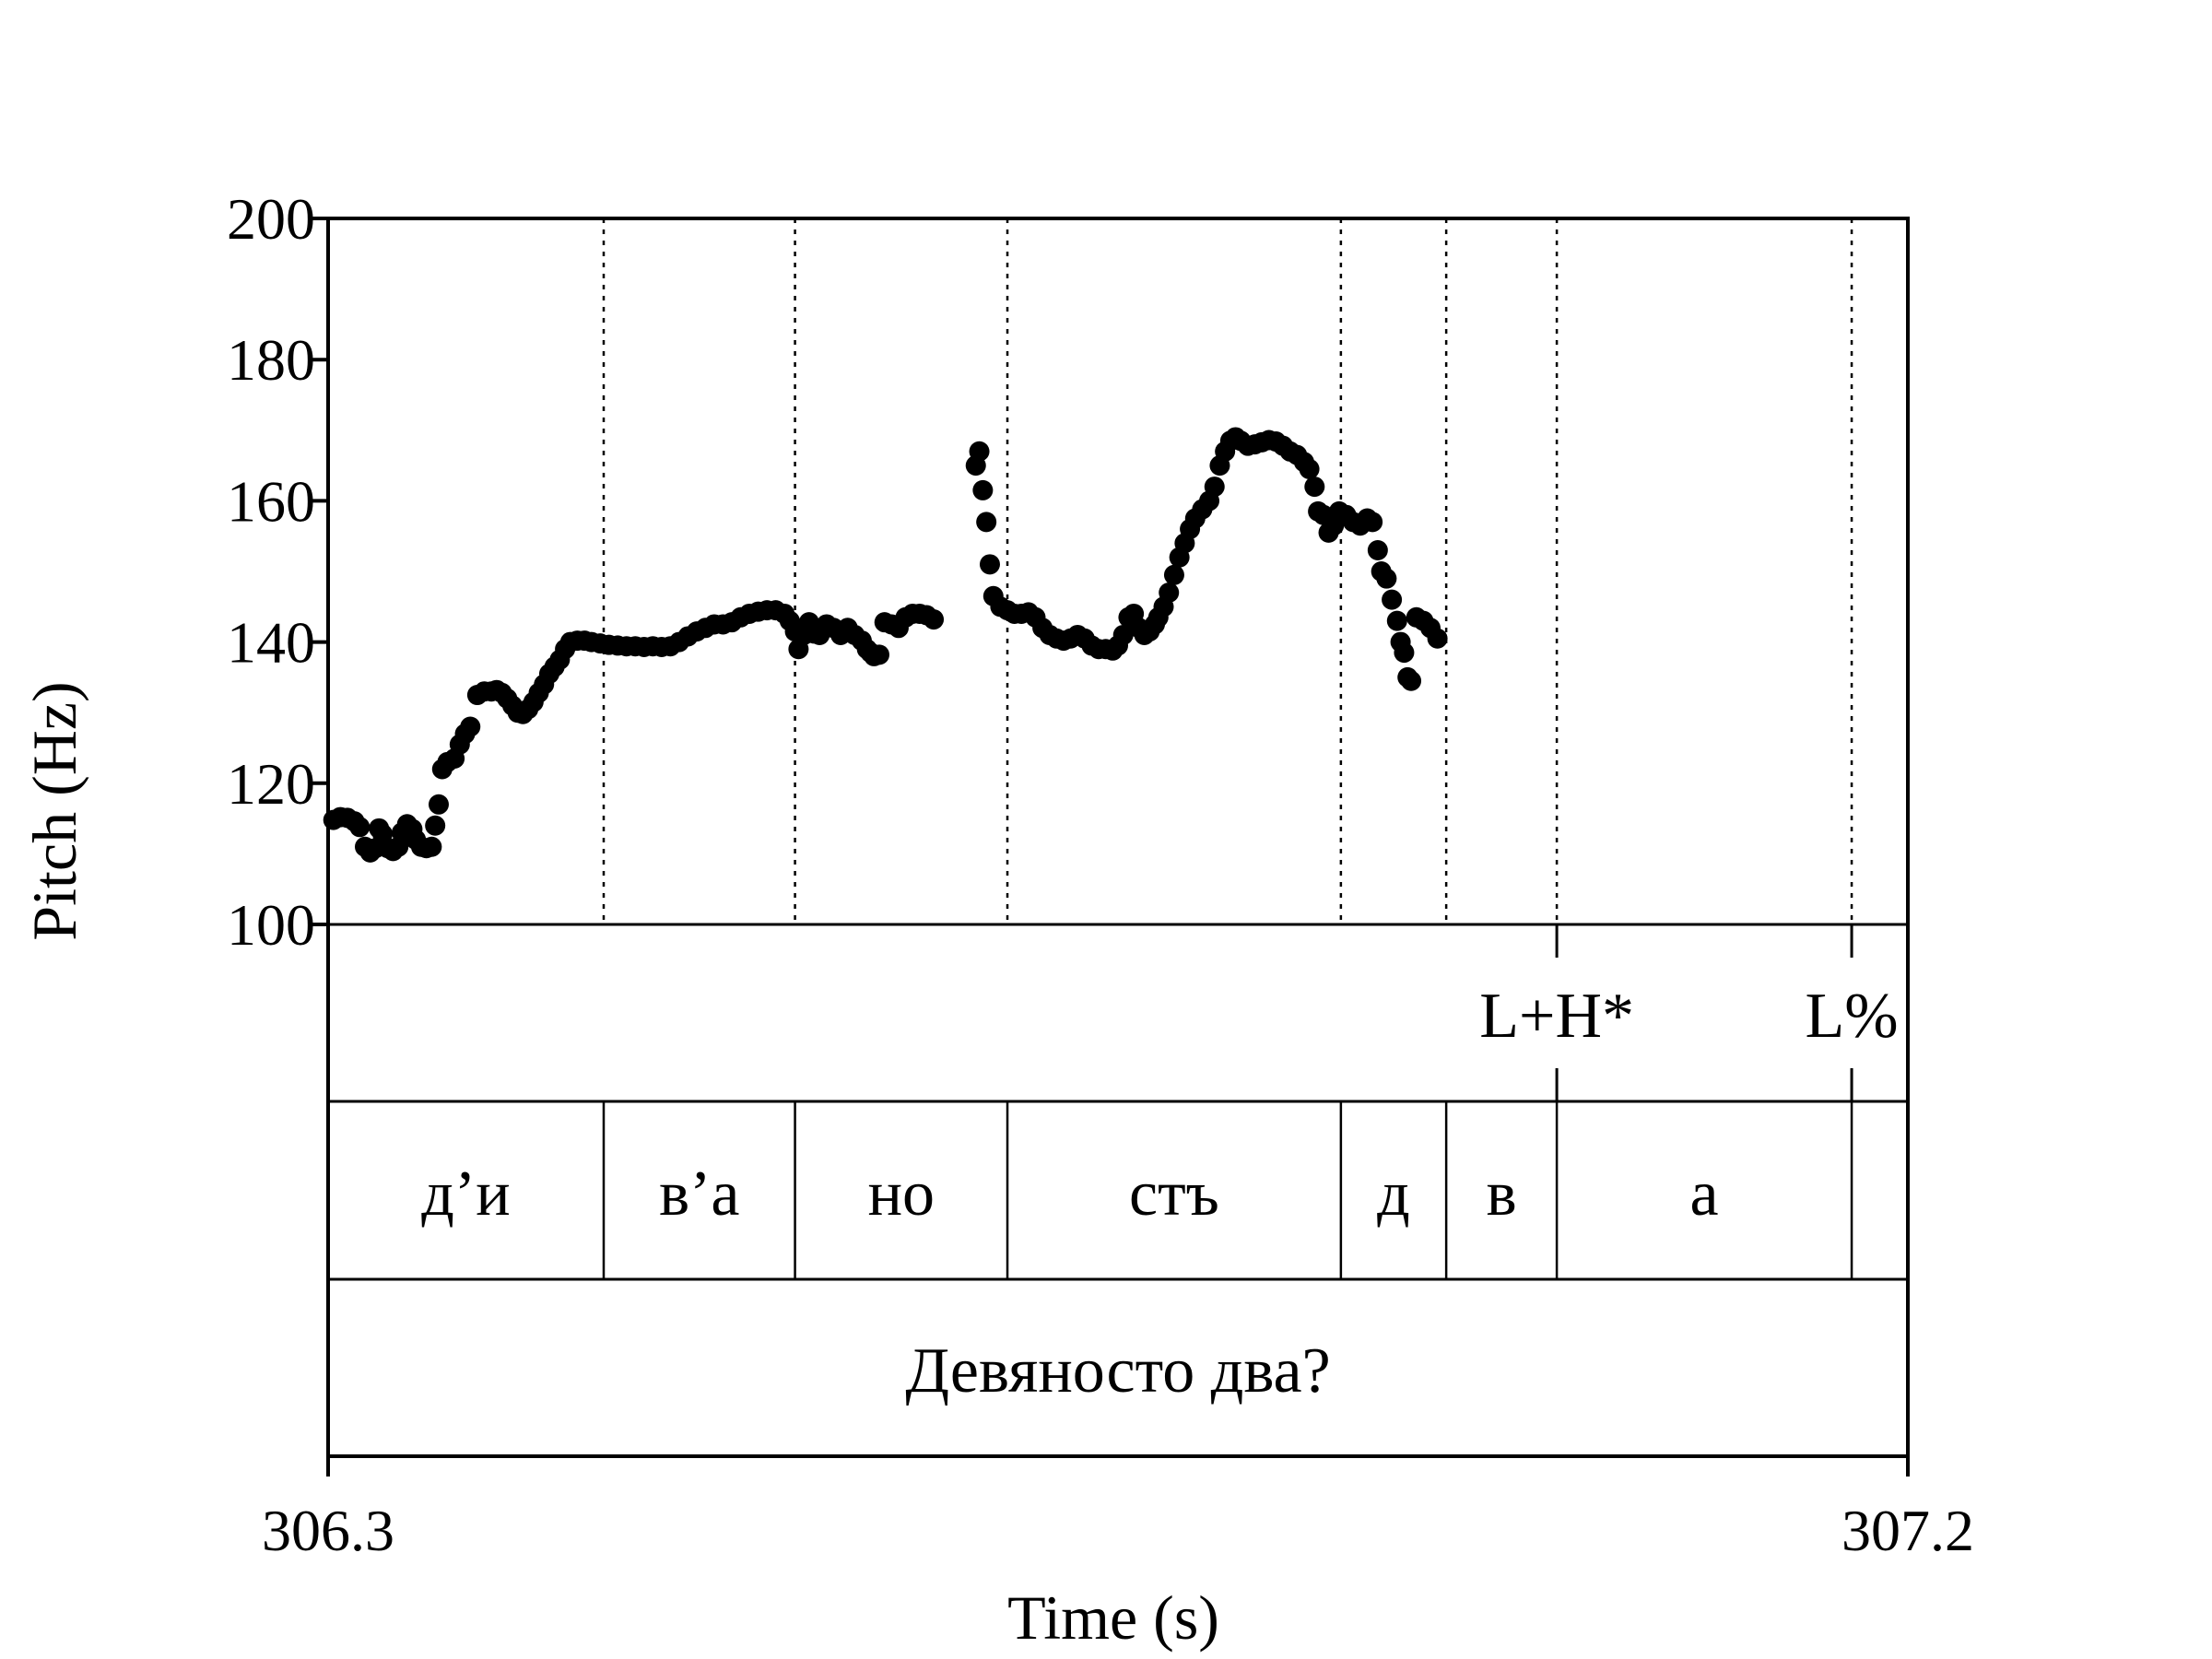  What do you see at coordinates (271, 643) in the screenshot?
I see `y-tick-label: 140` at bounding box center [271, 643].